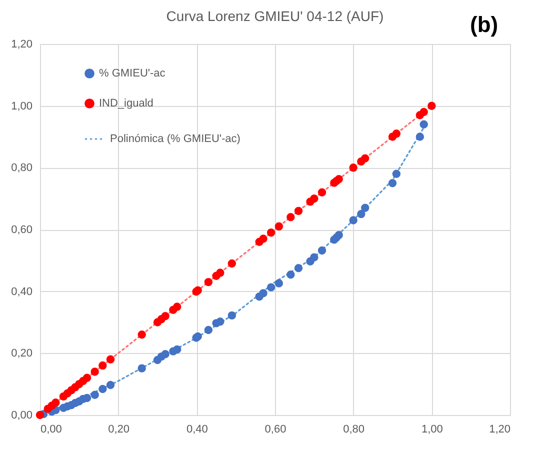  Describe the element at coordinates (484, 25) in the screenshot. I see `text: (b)` at that location.